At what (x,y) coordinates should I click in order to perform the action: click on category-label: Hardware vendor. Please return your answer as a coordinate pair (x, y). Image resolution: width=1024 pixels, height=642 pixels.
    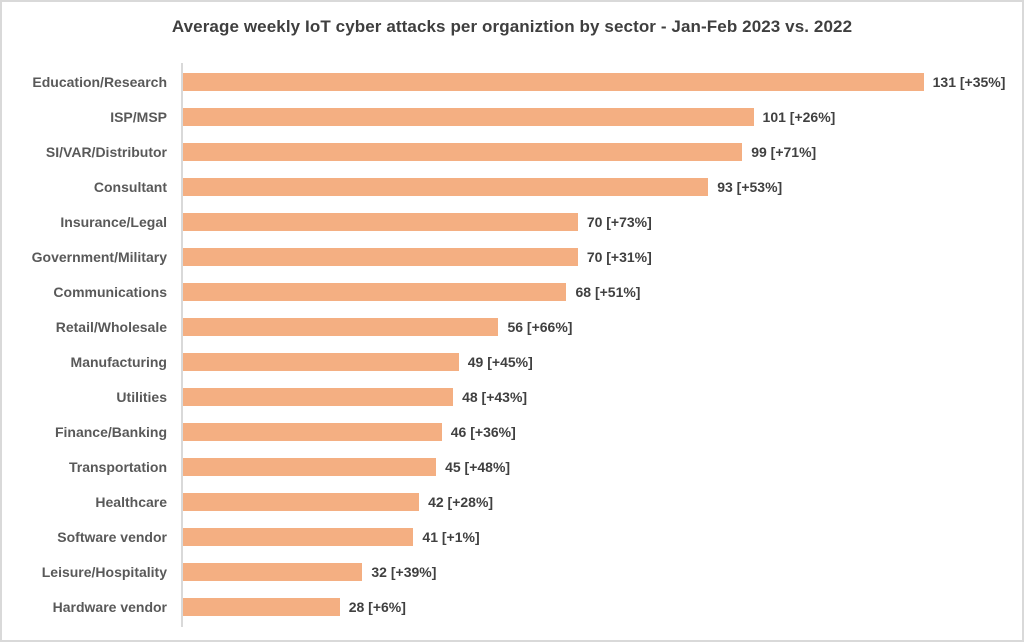
    Looking at the image, I should click on (109, 606).